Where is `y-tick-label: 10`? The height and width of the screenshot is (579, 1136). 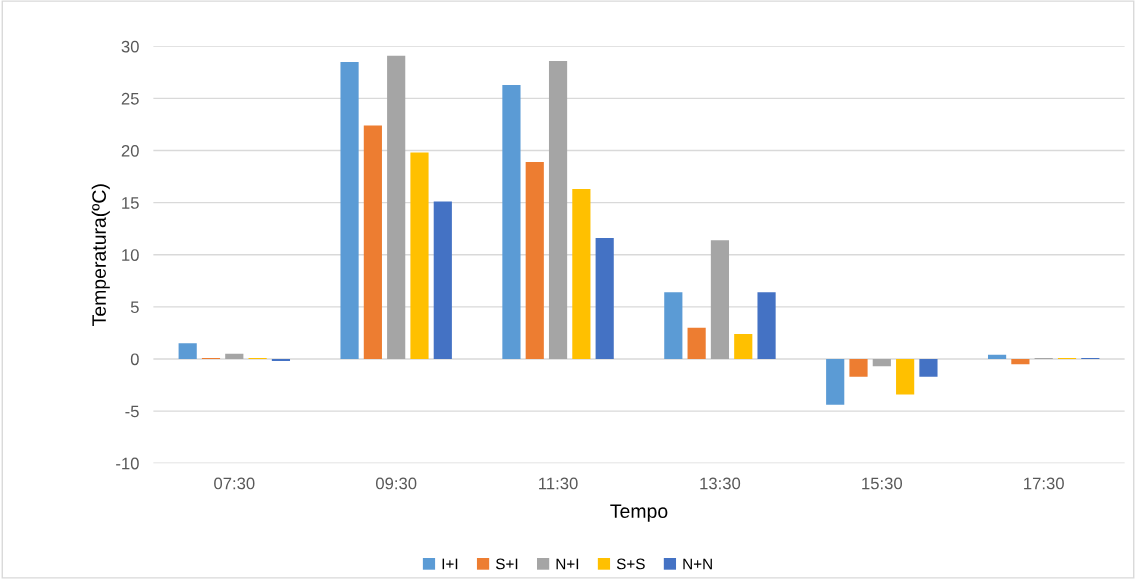
y-tick-label: 10 is located at coordinates (130, 255).